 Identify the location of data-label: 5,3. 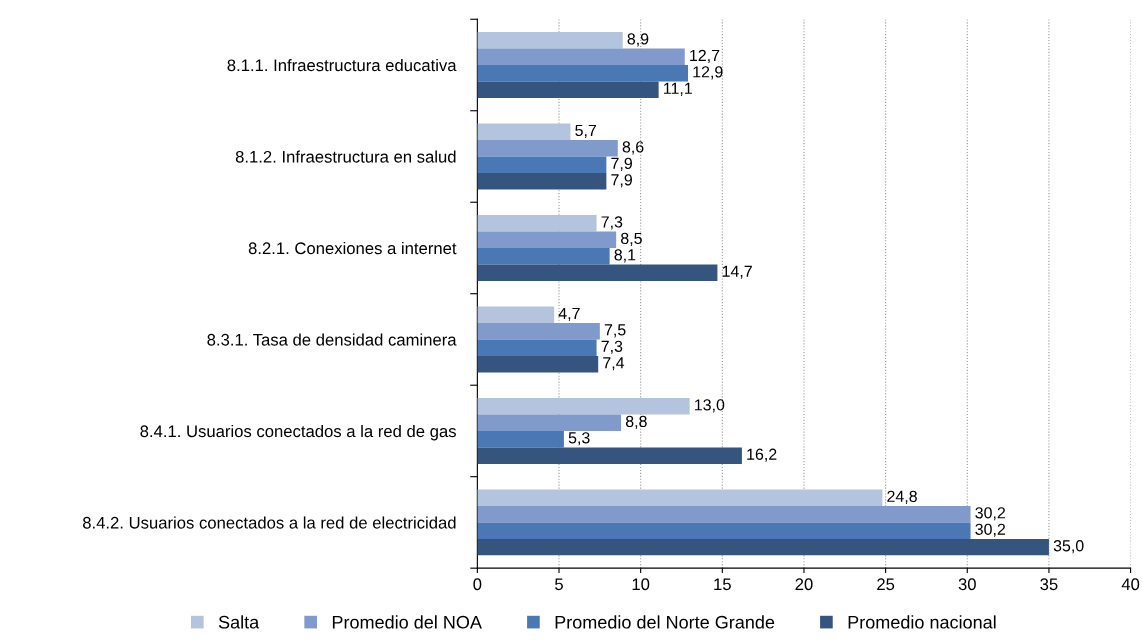
(579, 439).